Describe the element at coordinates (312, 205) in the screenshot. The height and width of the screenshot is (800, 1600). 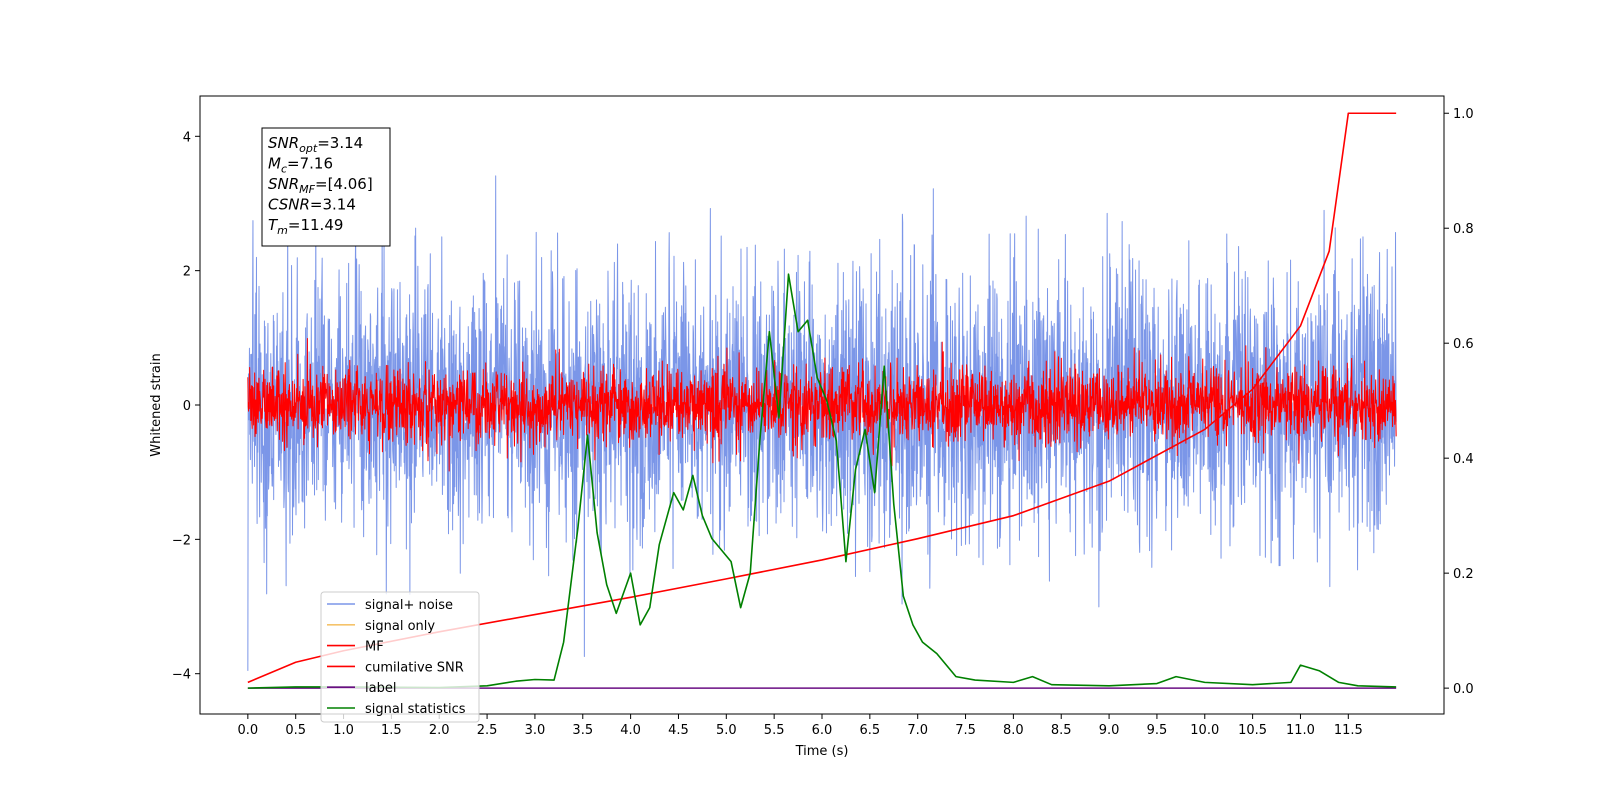
I see `annotation-line: CSNR=3.14` at that location.